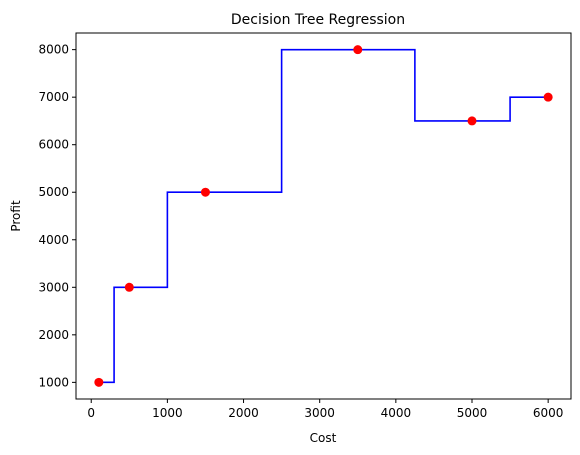 The width and height of the screenshot is (580, 455). I want to click on x-axis: 0 1000 2000 3000 4000 5000 6000, so click(325, 409).